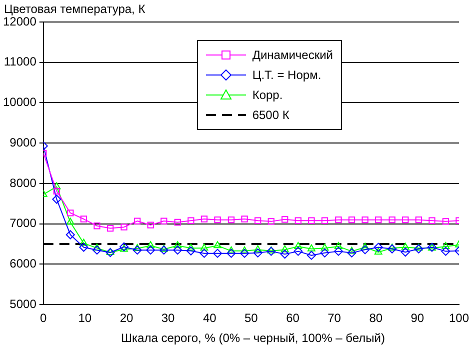 The height and width of the screenshot is (349, 472). Describe the element at coordinates (23, 223) in the screenshot. I see `y-tick-label: 7000` at that location.